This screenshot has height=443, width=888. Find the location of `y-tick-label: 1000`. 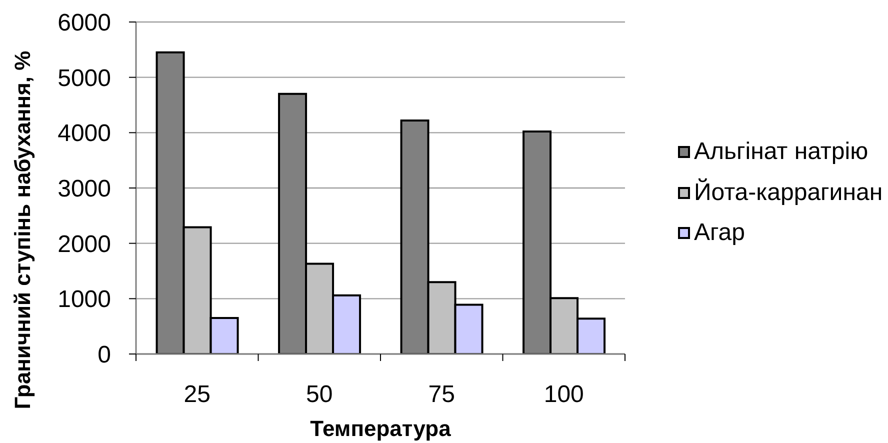

y-tick-label: 1000 is located at coordinates (84, 300).